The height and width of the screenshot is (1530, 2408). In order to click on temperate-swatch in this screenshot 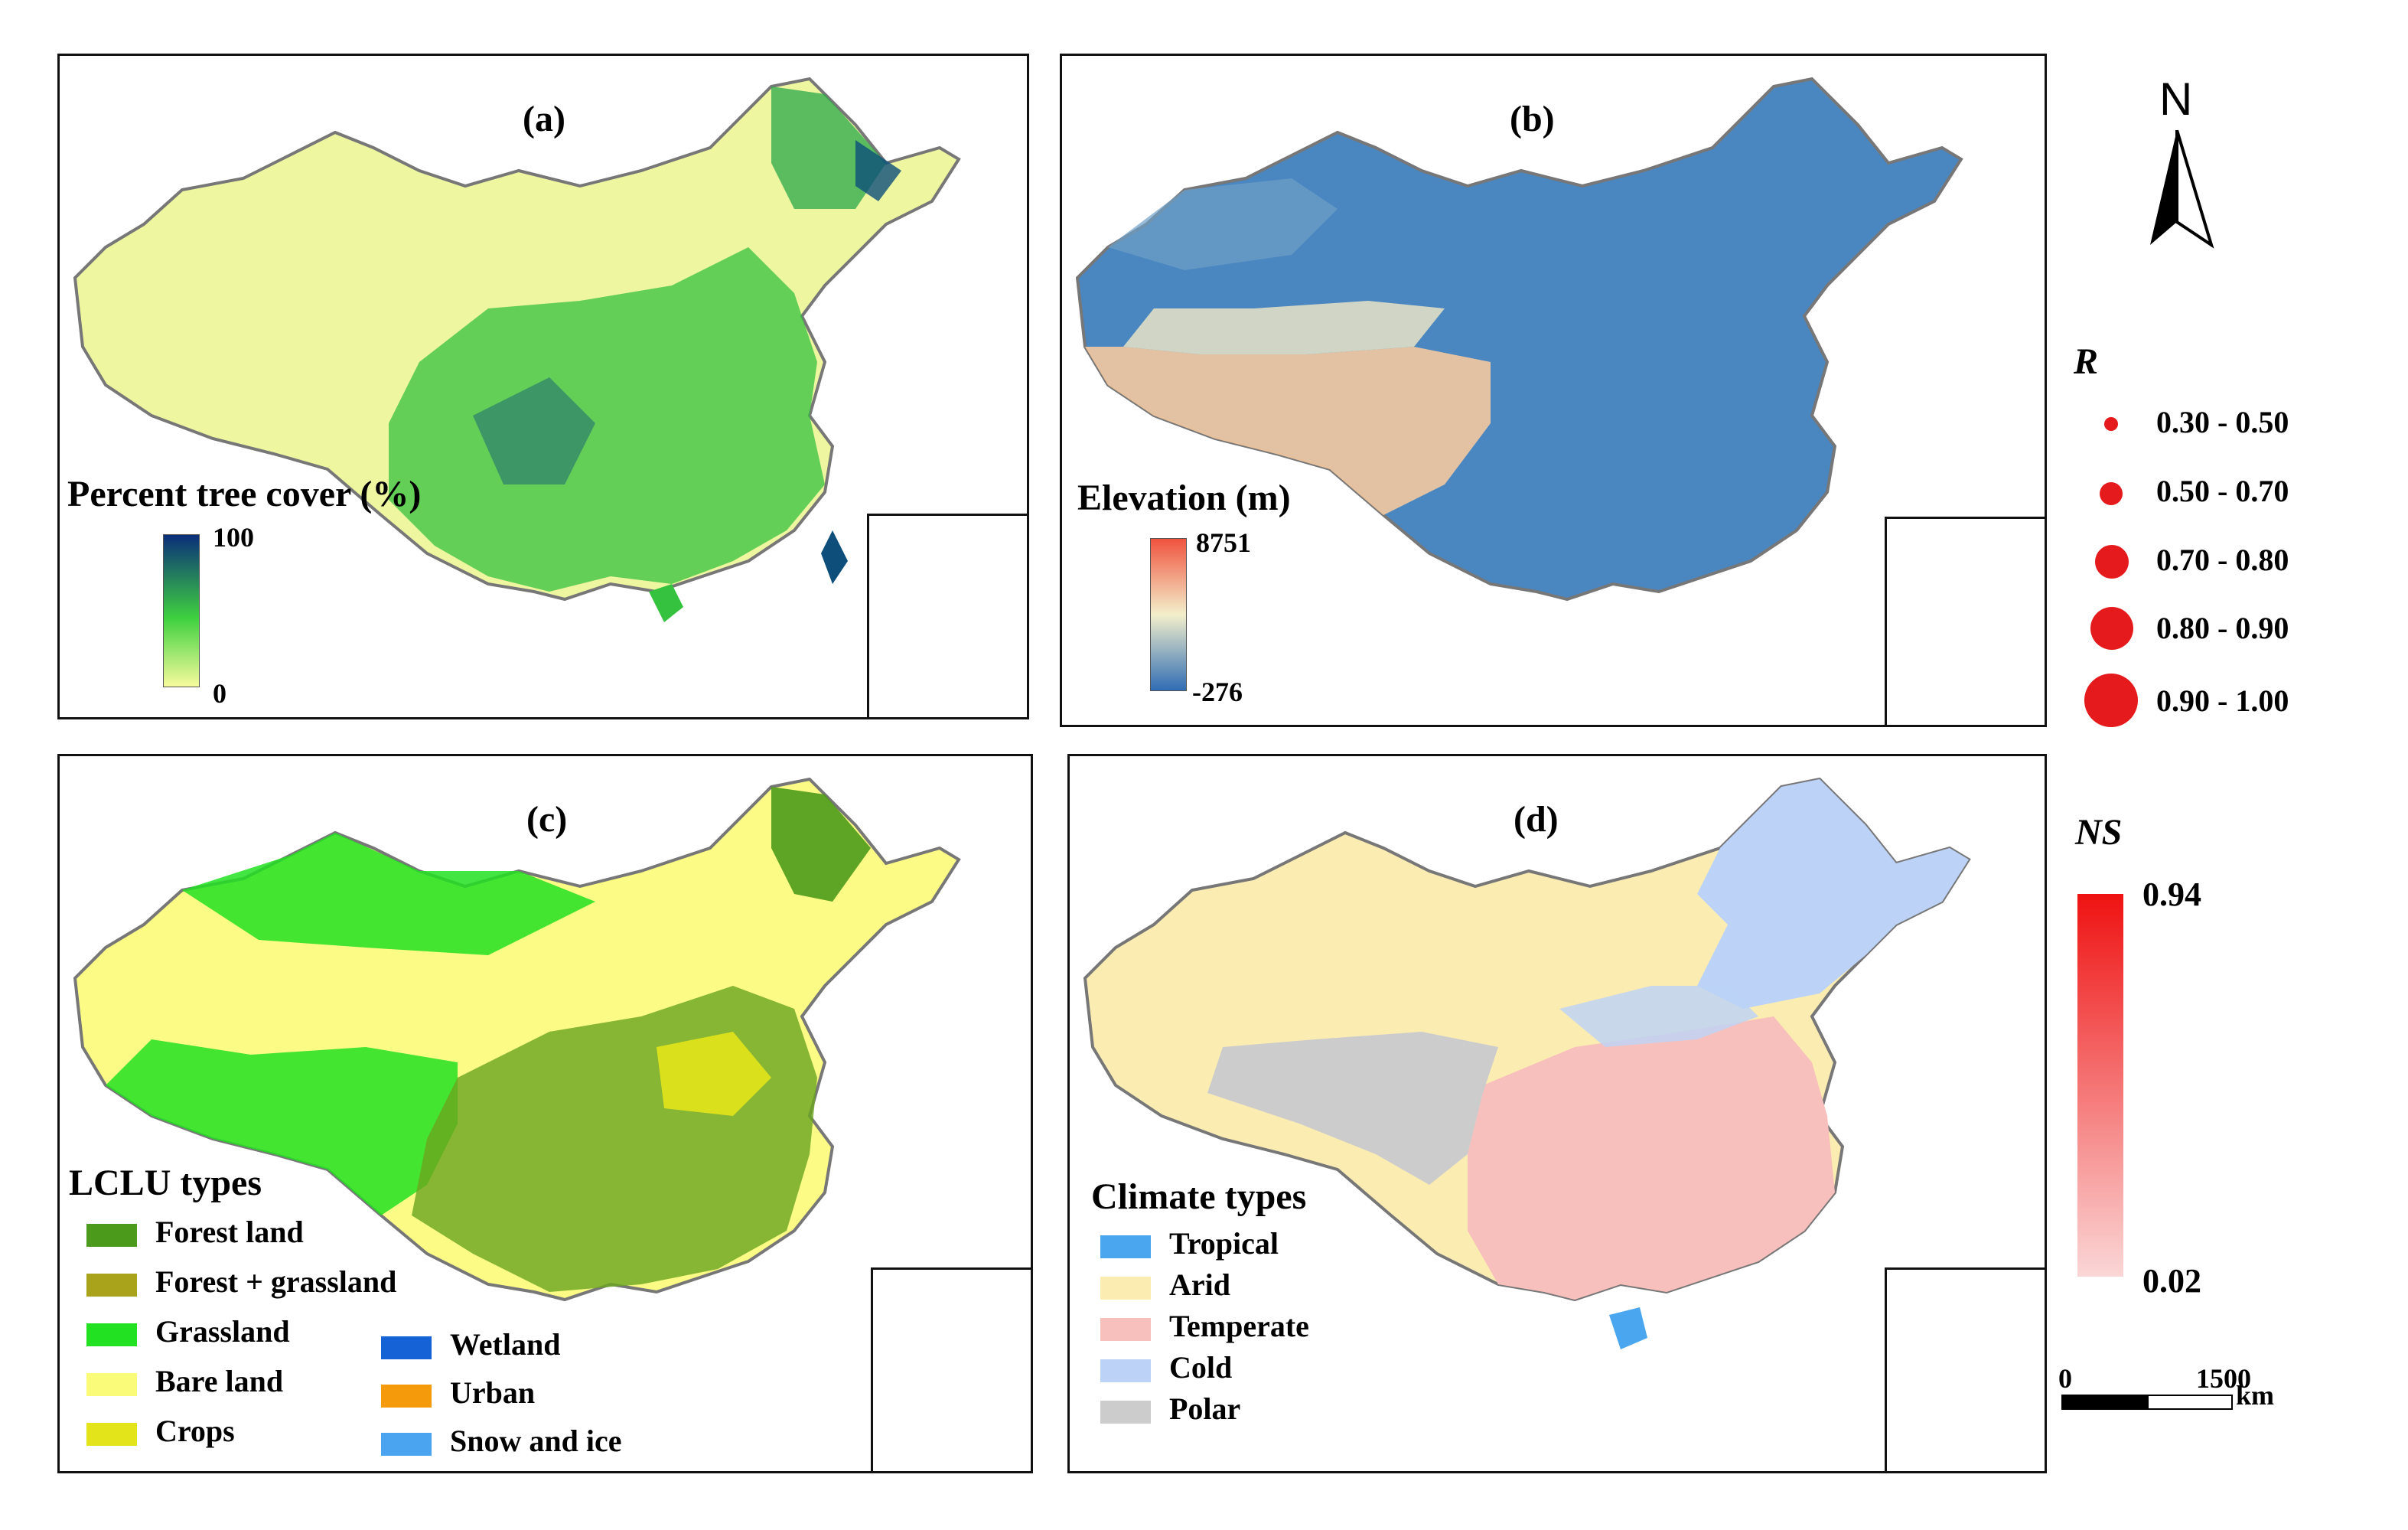, I will do `click(1125, 1329)`.